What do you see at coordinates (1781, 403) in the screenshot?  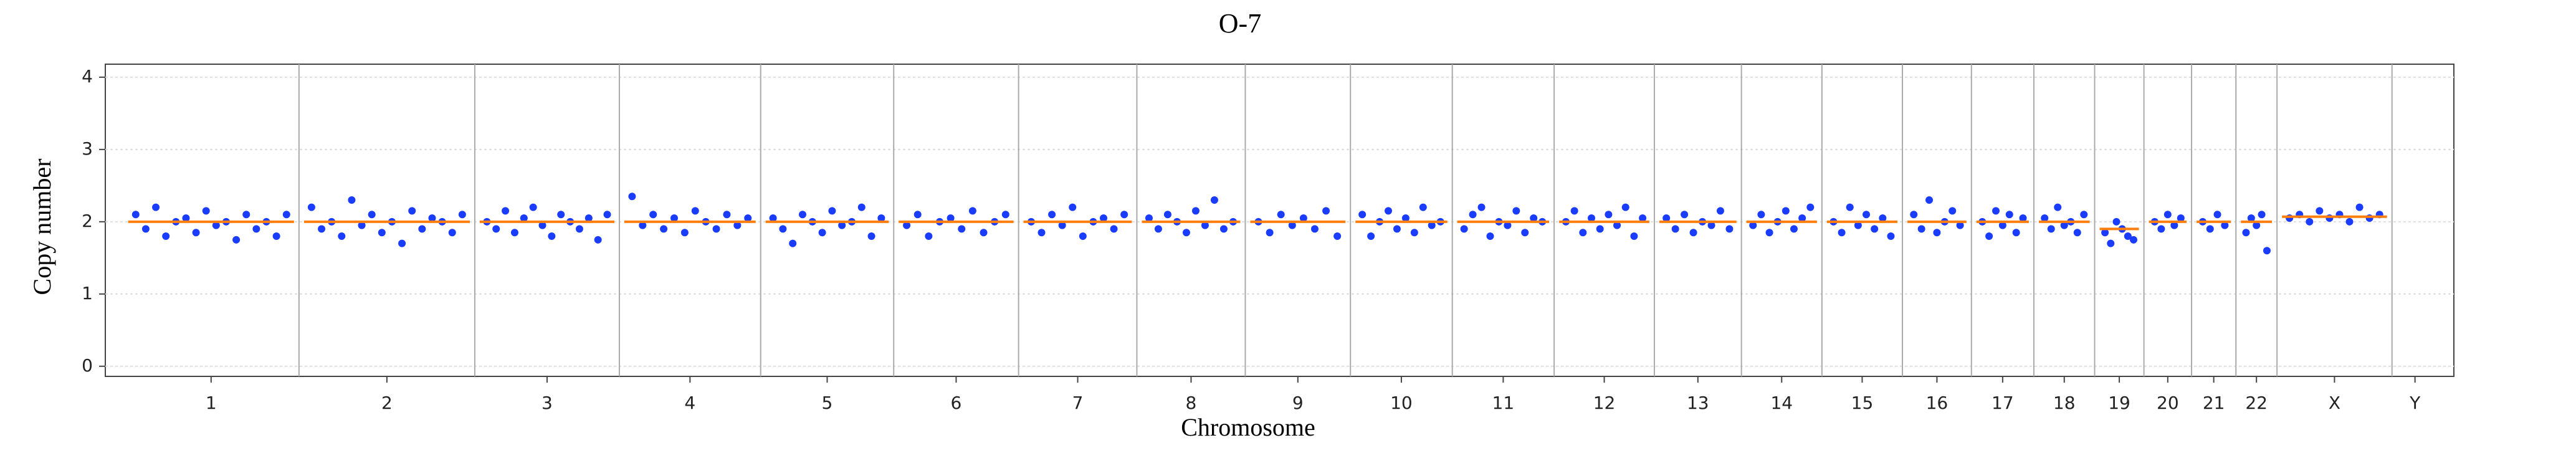 I see `x-tick-label: 14` at bounding box center [1781, 403].